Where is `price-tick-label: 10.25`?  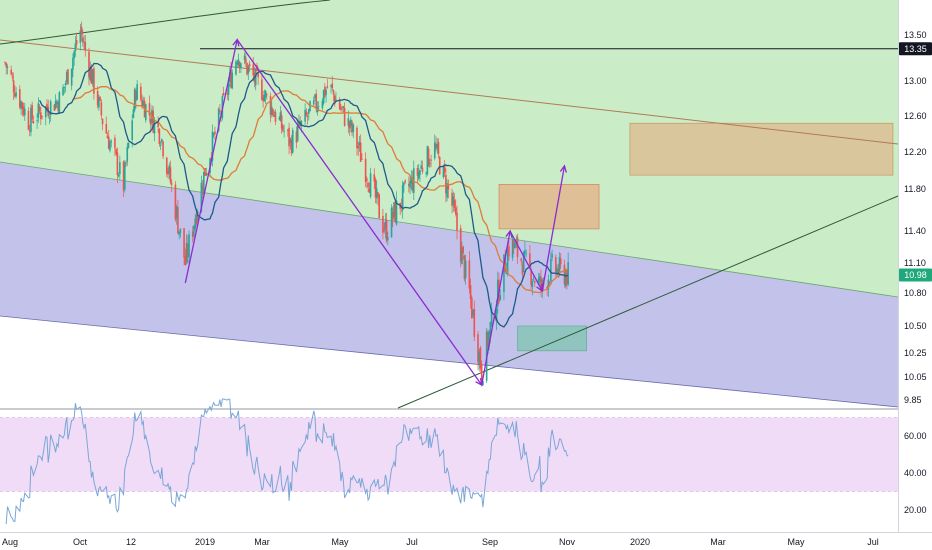 price-tick-label: 10.25 is located at coordinates (915, 353).